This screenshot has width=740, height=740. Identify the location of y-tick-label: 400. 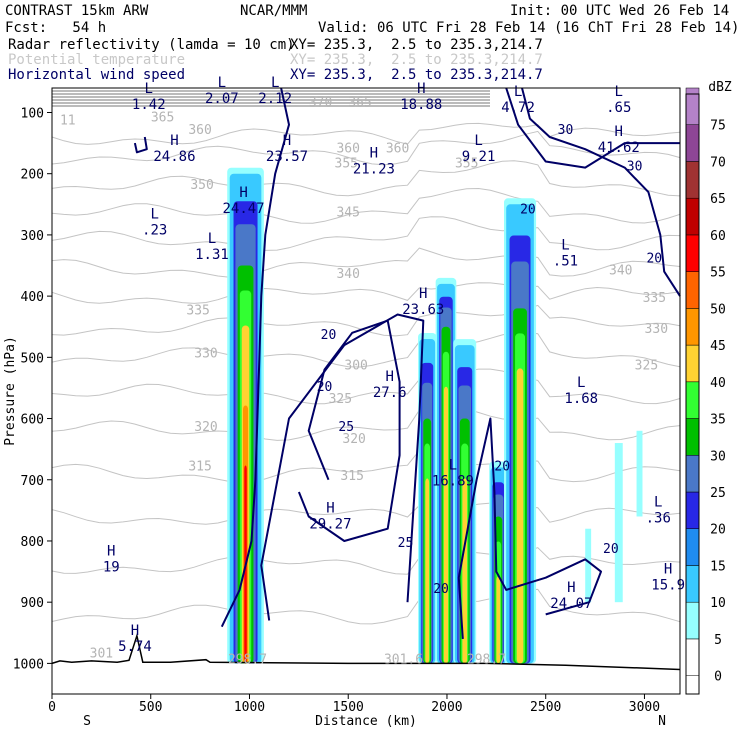
(32, 297).